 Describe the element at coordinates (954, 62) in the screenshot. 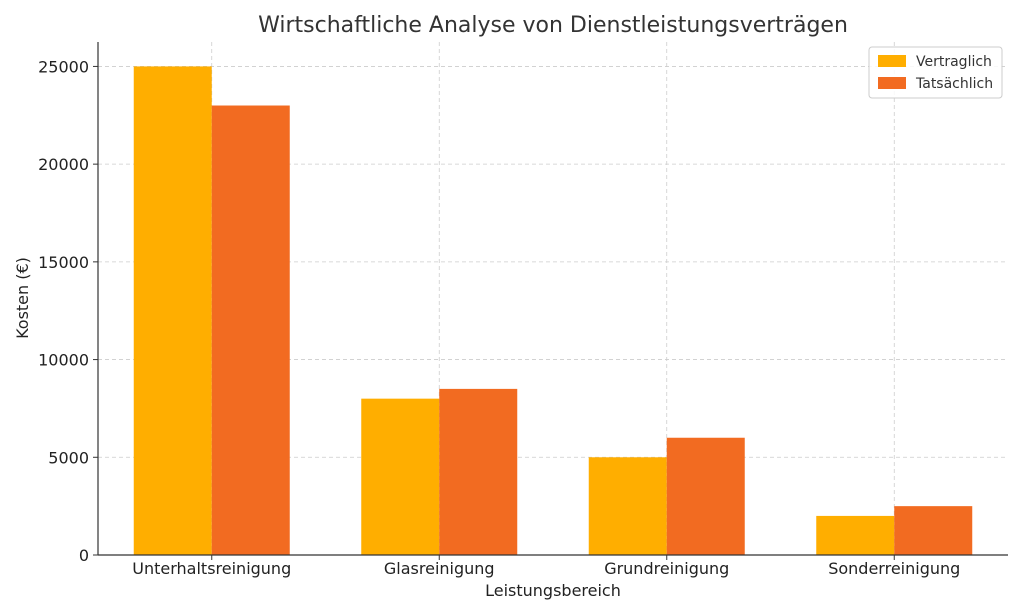

I see `legend-label: Vertraglich` at that location.